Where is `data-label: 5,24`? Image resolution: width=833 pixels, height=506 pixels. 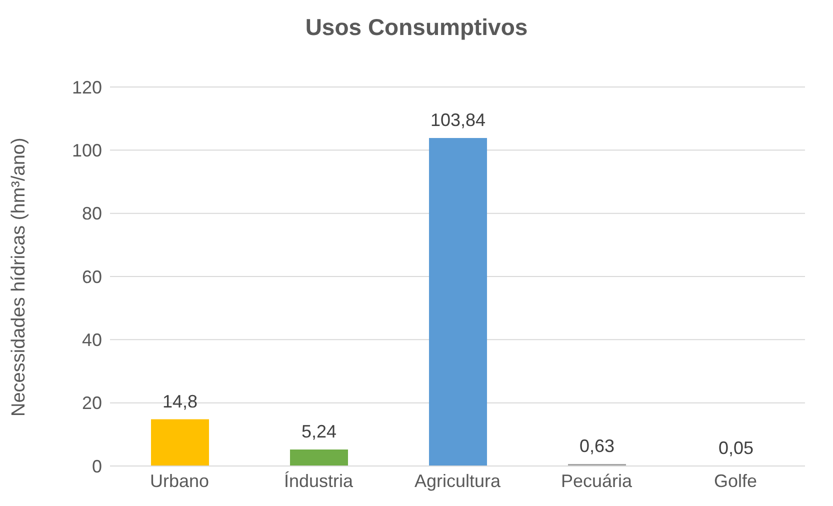 data-label: 5,24 is located at coordinates (319, 431).